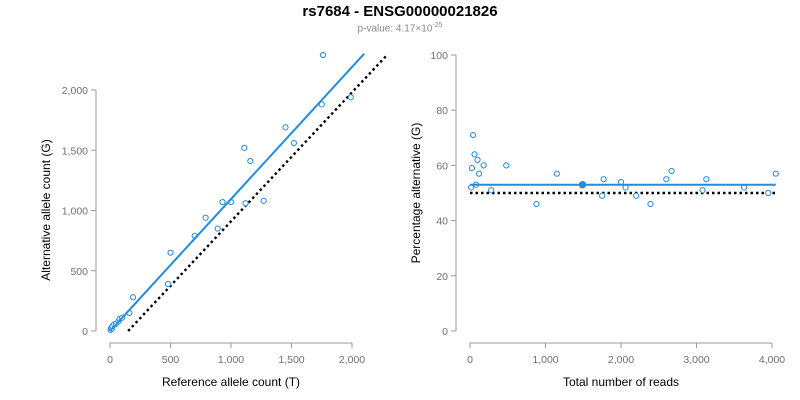 This screenshot has width=800, height=400. What do you see at coordinates (442, 277) in the screenshot?
I see `right-y-tick-label: 20` at bounding box center [442, 277].